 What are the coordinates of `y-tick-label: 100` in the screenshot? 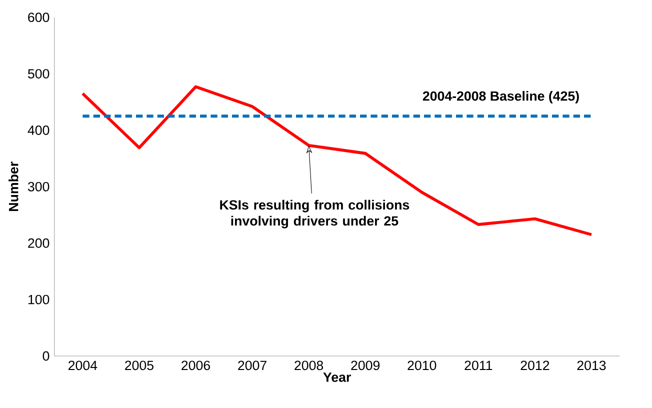 It's located at (39, 299).